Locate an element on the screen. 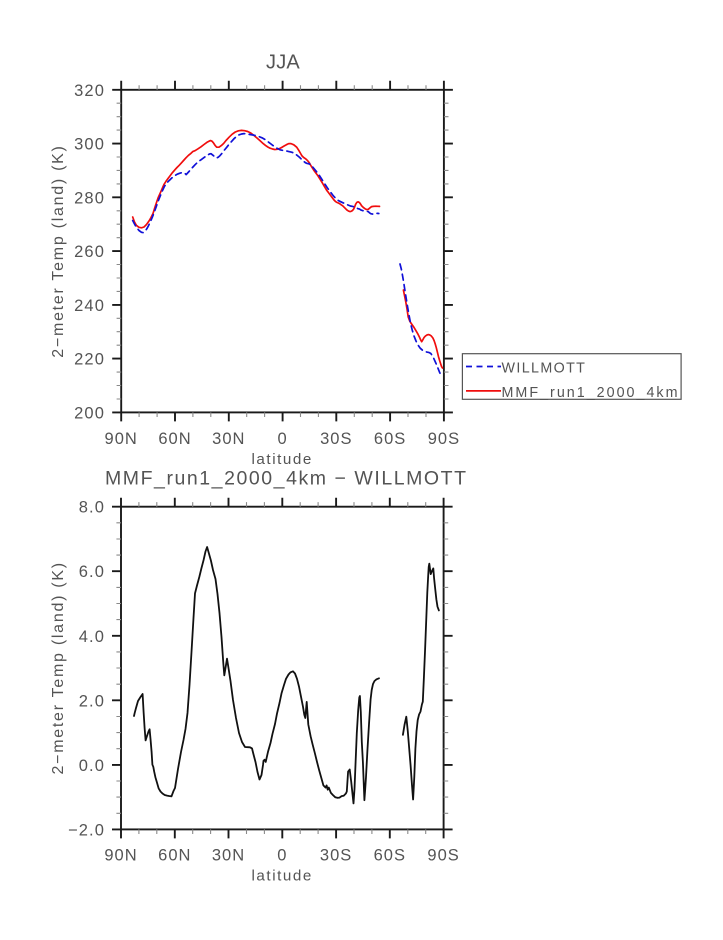 Image resolution: width=723 pixels, height=940 pixels. svg-text: 8.0 is located at coordinates (92, 508).